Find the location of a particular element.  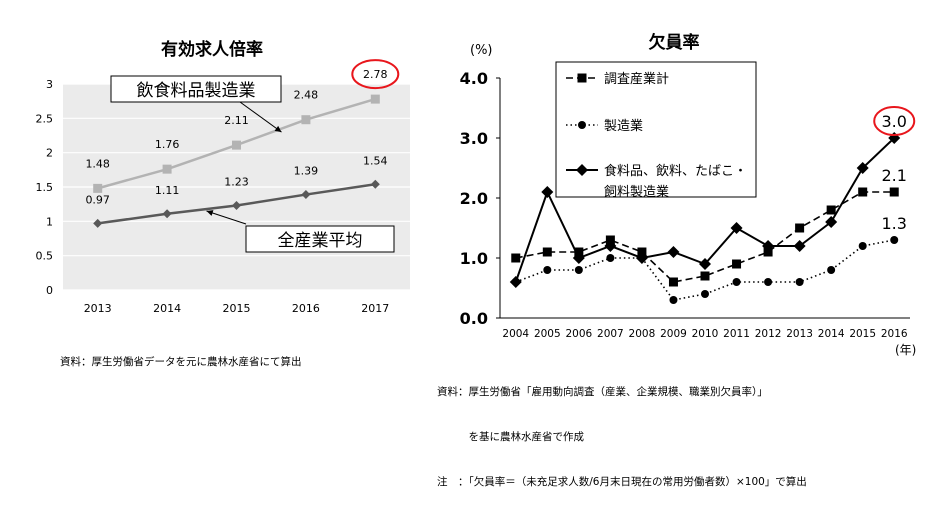

right-end-label: 3.0 is located at coordinates (894, 121).